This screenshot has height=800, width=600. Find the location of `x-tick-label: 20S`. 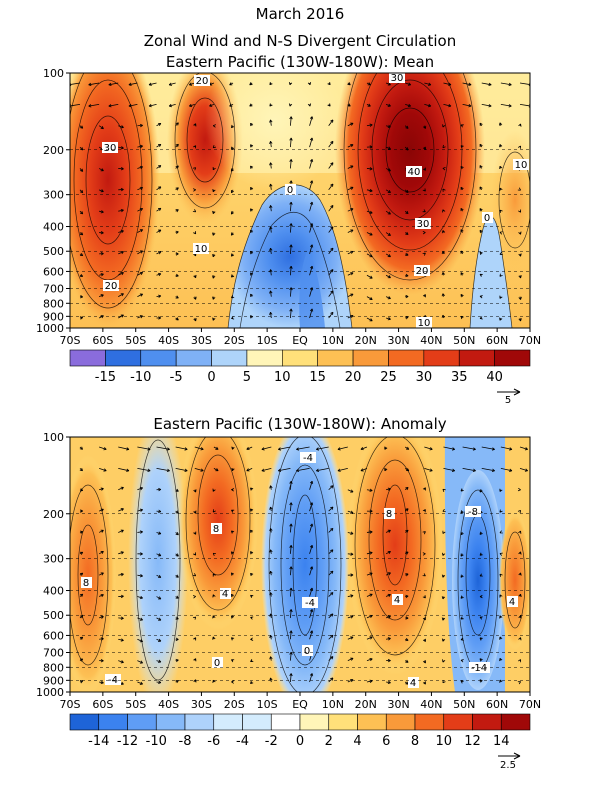

x-tick-label: 20S is located at coordinates (234, 704).